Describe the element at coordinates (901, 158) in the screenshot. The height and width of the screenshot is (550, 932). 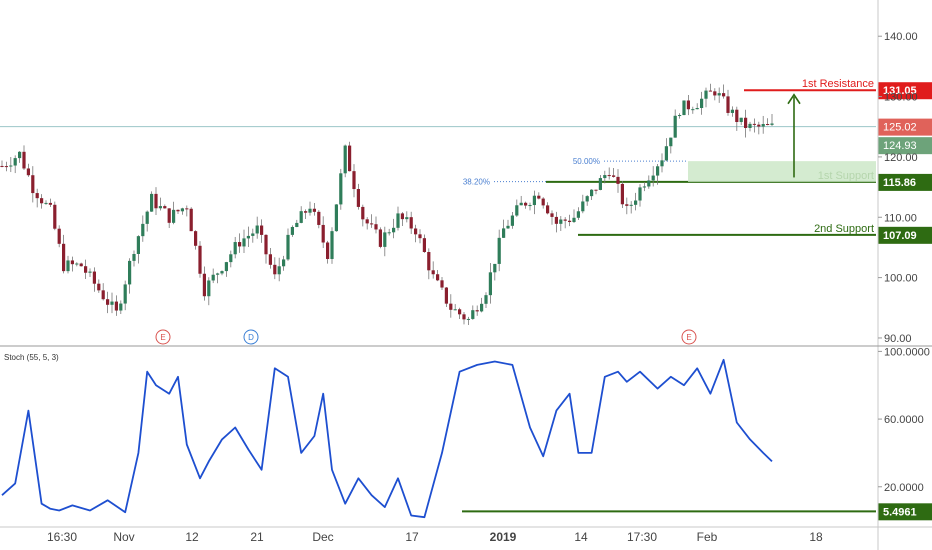
I see `price-tick-label: 120.00` at that location.